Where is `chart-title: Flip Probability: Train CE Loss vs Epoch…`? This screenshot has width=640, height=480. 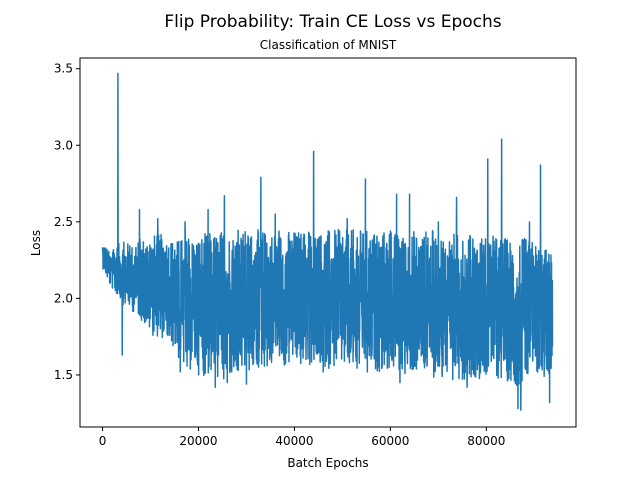 chart-title: Flip Probability: Train CE Loss vs Epoch… is located at coordinates (332, 22).